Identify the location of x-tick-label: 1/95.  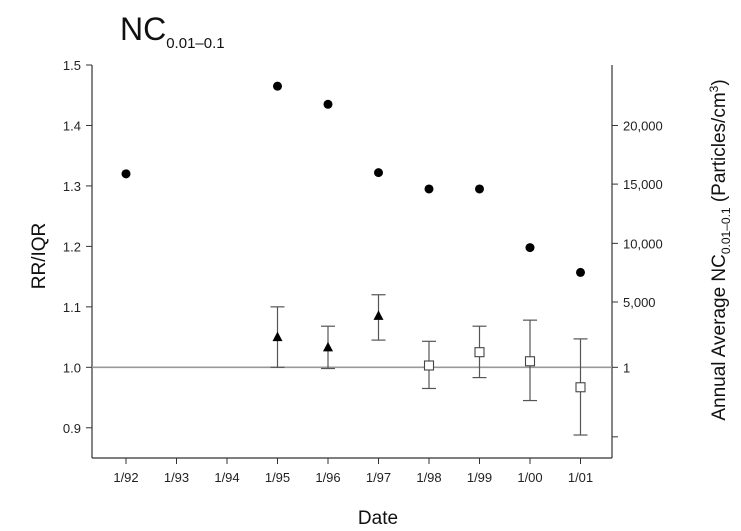
(277, 477).